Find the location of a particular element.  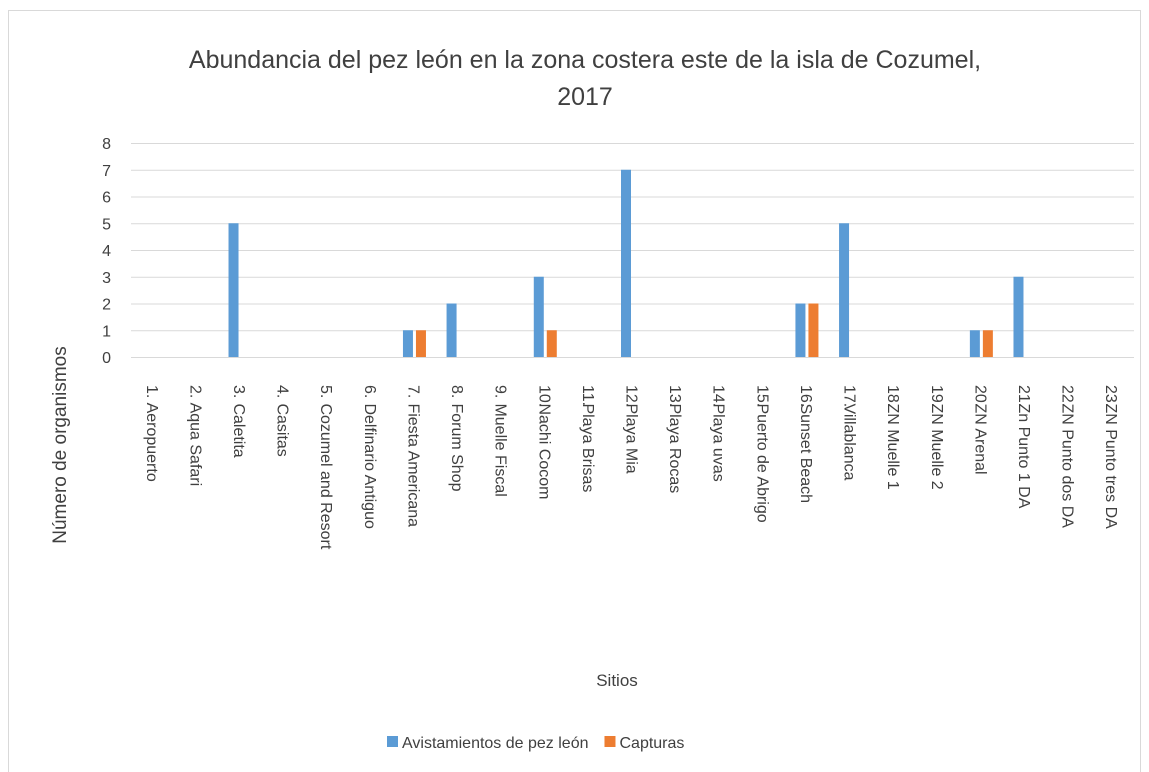

x-tick-label: 22. ZN Punto dos DA is located at coordinates (1067, 456).